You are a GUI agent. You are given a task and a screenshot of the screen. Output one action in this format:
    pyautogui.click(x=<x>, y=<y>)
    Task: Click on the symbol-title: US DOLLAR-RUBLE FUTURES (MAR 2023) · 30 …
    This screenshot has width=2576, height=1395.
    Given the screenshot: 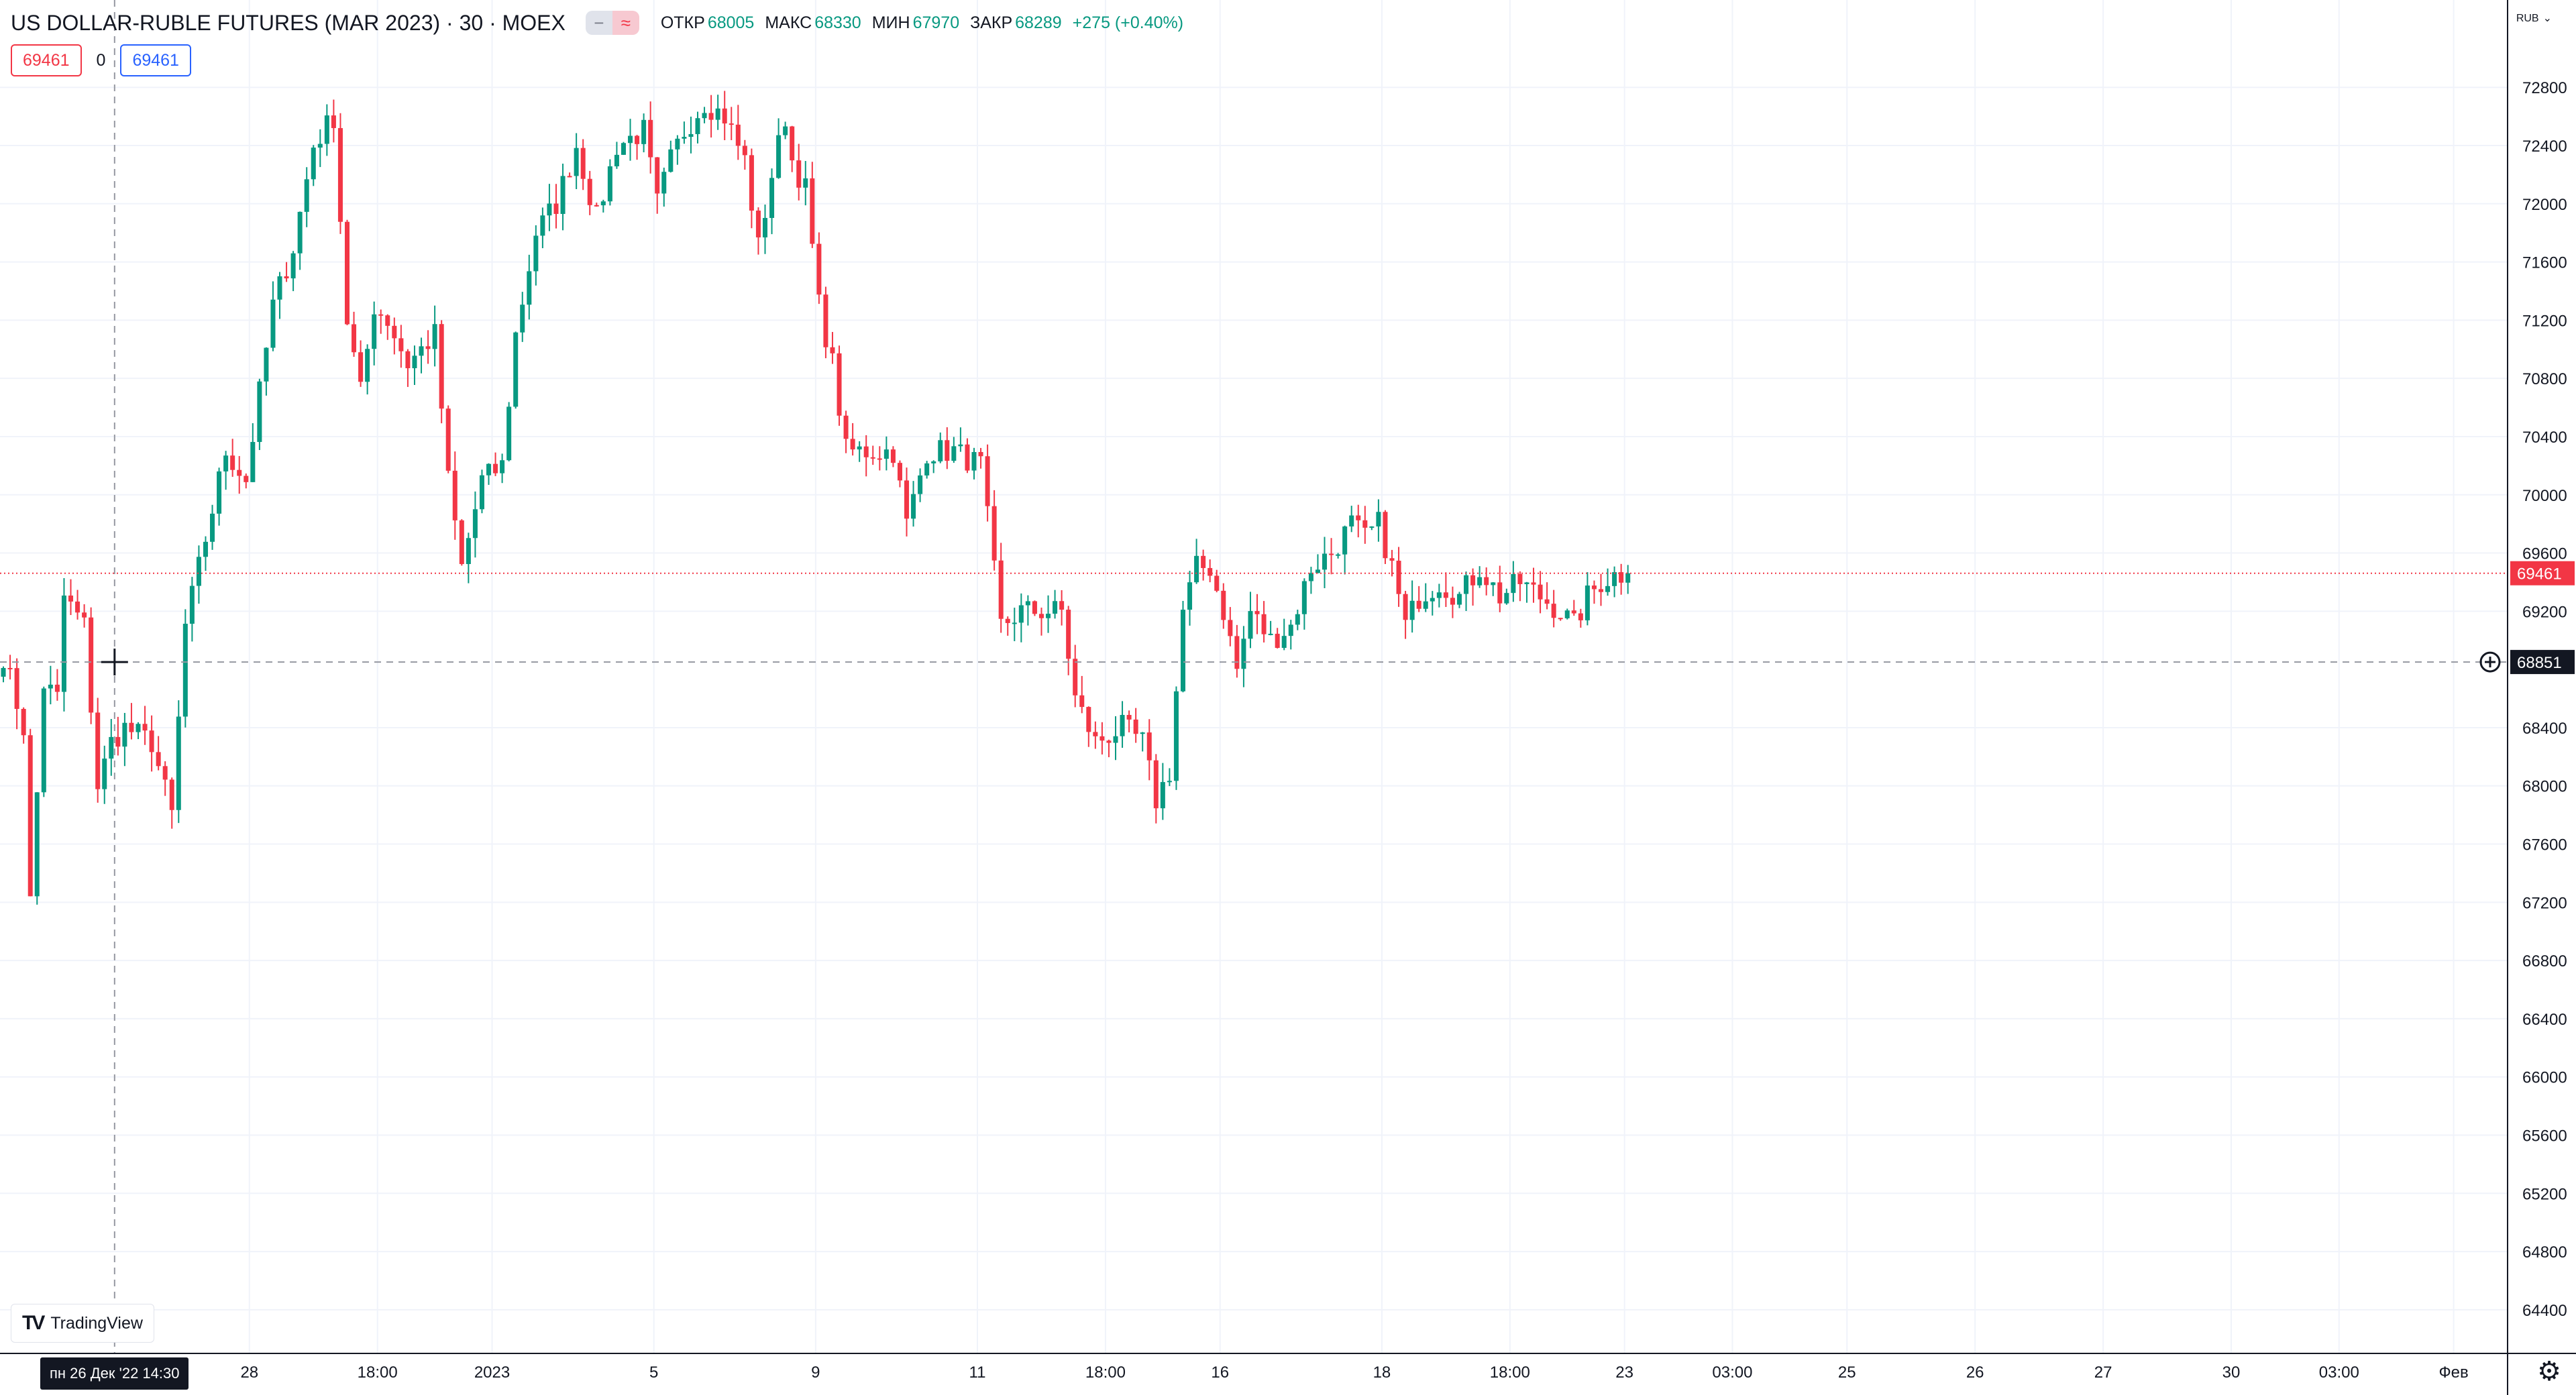 What is the action you would take?
    pyautogui.click(x=288, y=22)
    